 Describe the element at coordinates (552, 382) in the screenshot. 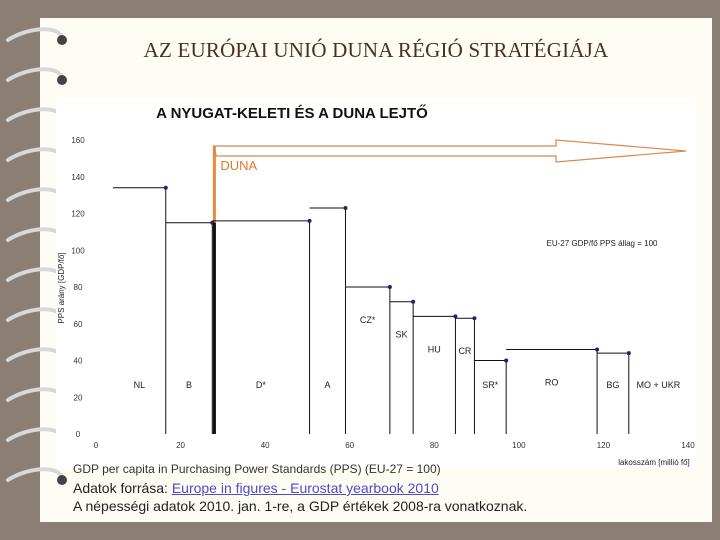

I see `country-label: RO` at that location.